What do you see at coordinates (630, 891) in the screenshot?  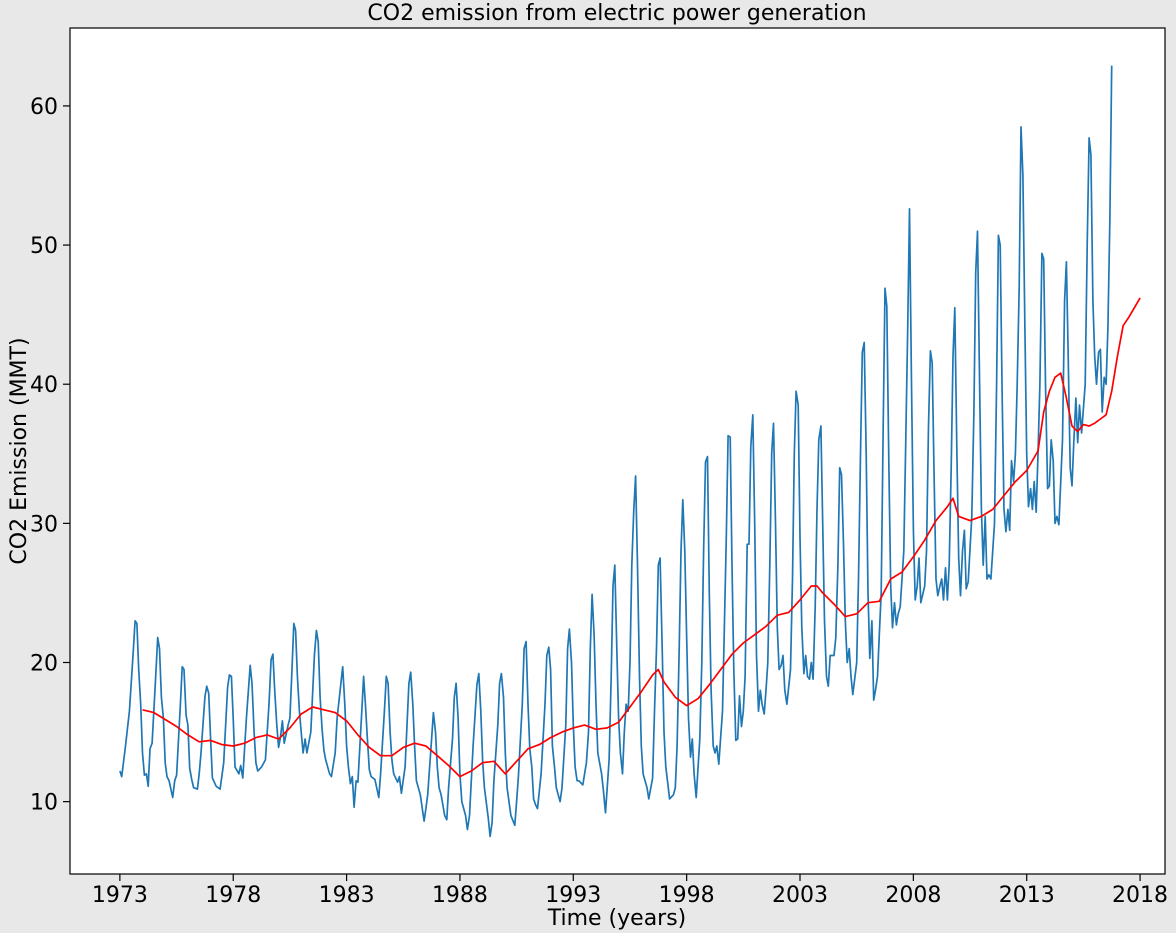 I see `x-axis: 1973 1978 1983 1988 1993 1998 2003 2008 2013 2018` at bounding box center [630, 891].